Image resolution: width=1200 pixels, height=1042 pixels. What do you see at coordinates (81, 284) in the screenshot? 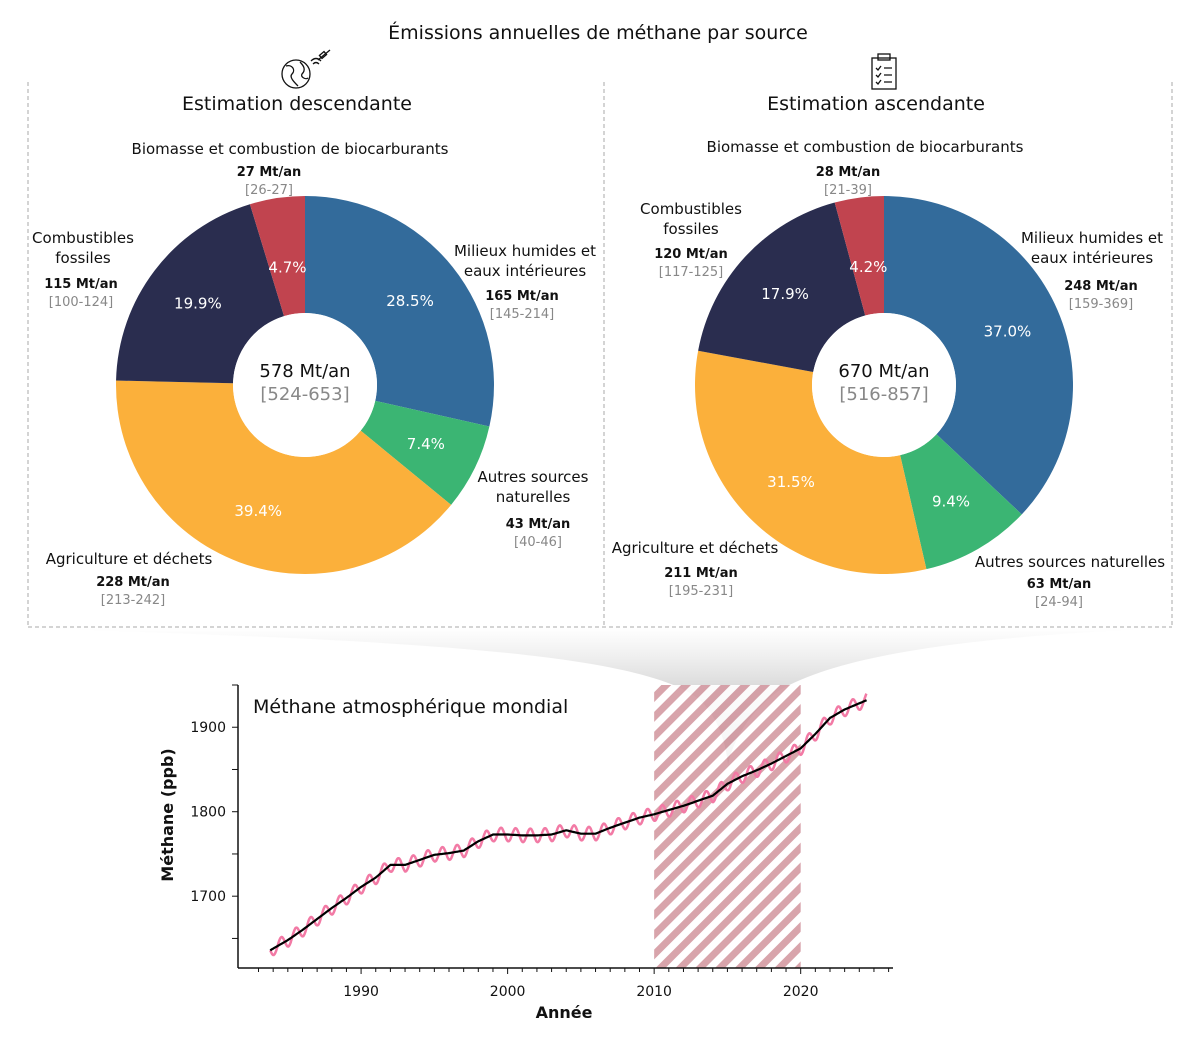
I see `value-label: 115 Mt/an` at bounding box center [81, 284].